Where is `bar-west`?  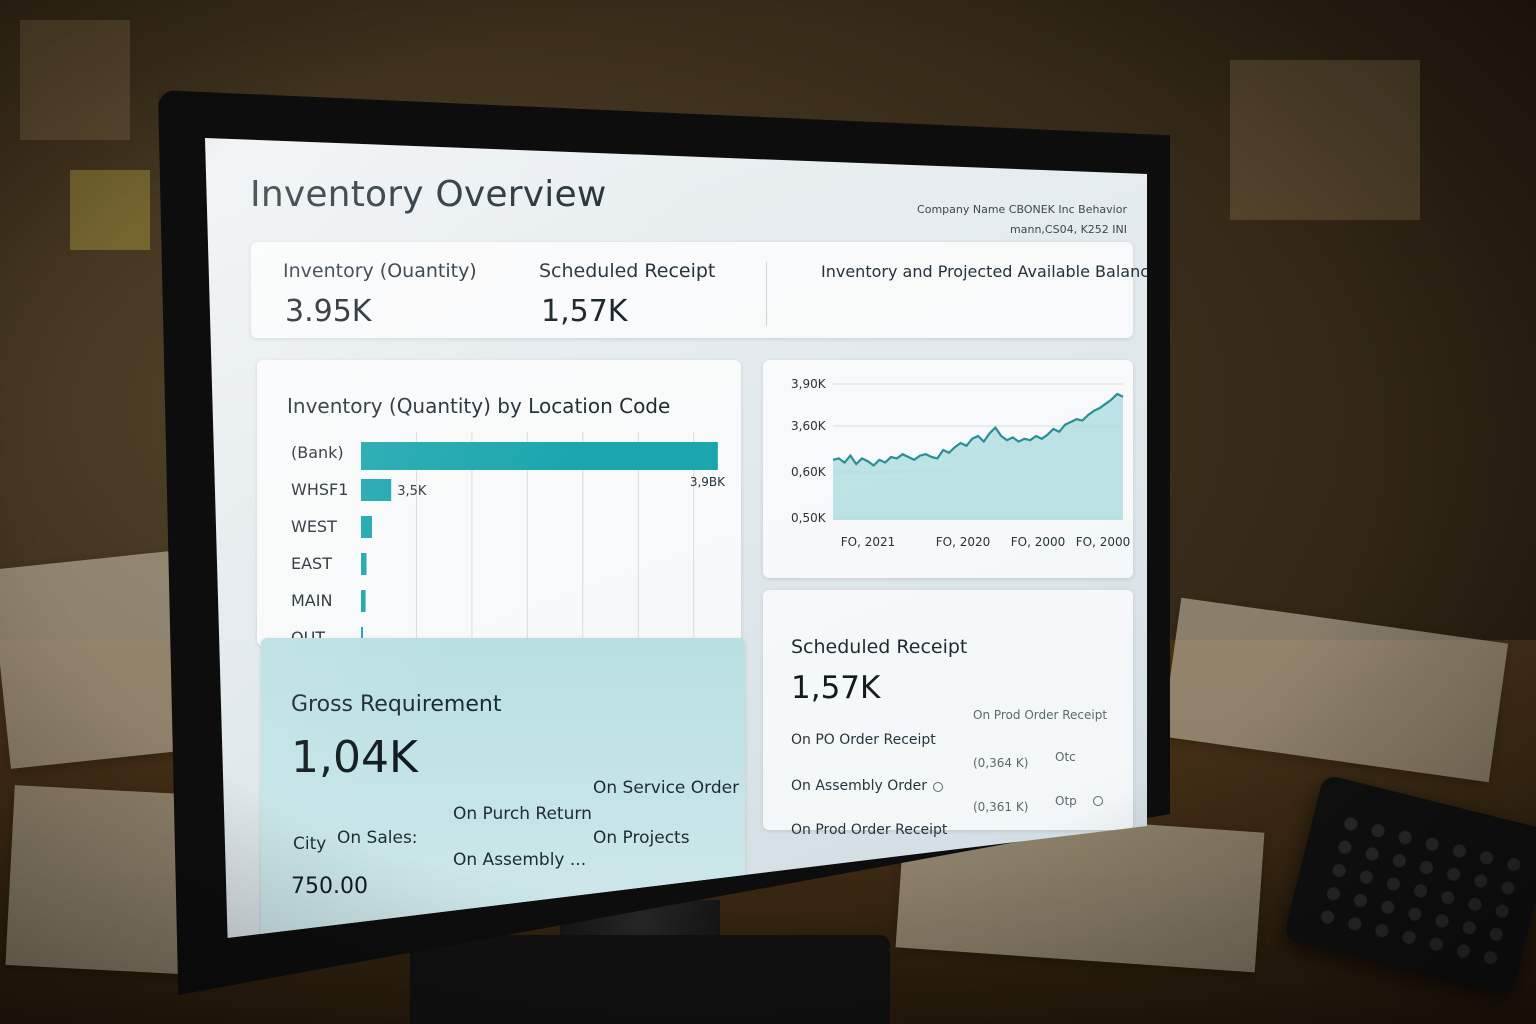 bar-west is located at coordinates (366, 527).